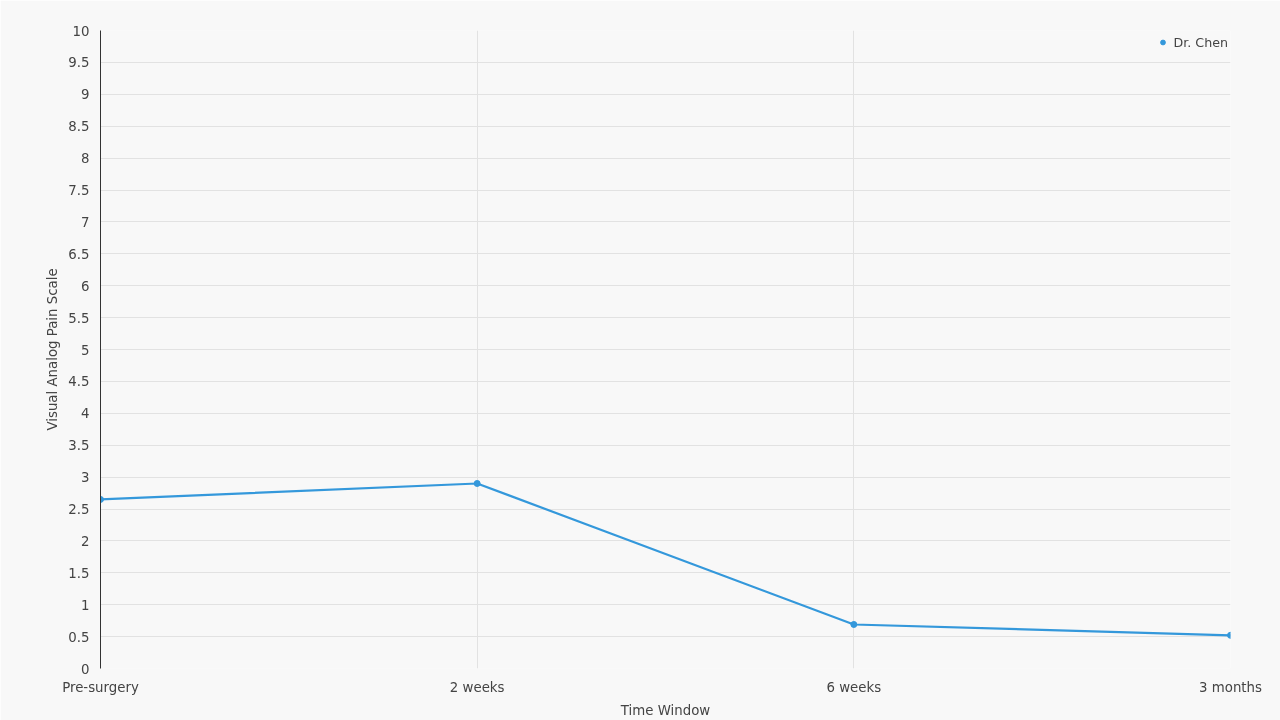  Describe the element at coordinates (79, 190) in the screenshot. I see `y-tick-label: 7.5` at that location.